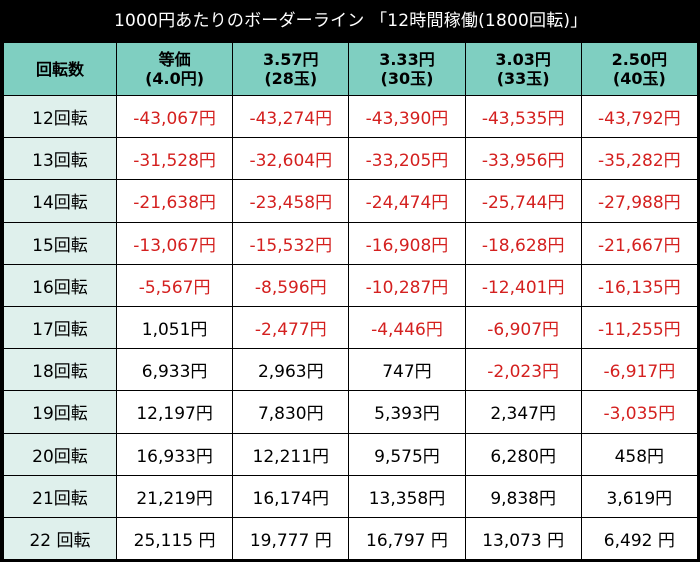 The width and height of the screenshot is (700, 562). What do you see at coordinates (523, 370) in the screenshot?
I see `value-cell: -2,023円` at bounding box center [523, 370].